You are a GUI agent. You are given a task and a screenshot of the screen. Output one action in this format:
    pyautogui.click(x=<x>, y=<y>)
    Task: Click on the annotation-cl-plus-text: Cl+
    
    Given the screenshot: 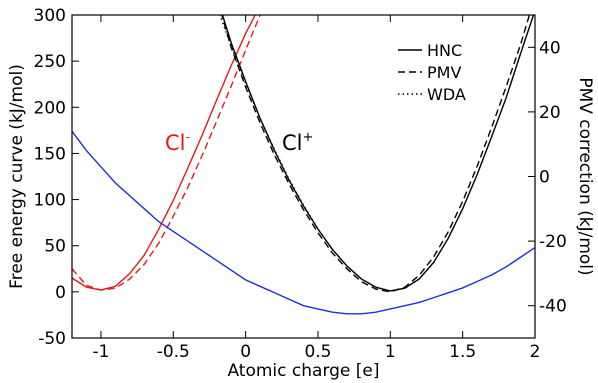 What is the action you would take?
    pyautogui.click(x=297, y=142)
    